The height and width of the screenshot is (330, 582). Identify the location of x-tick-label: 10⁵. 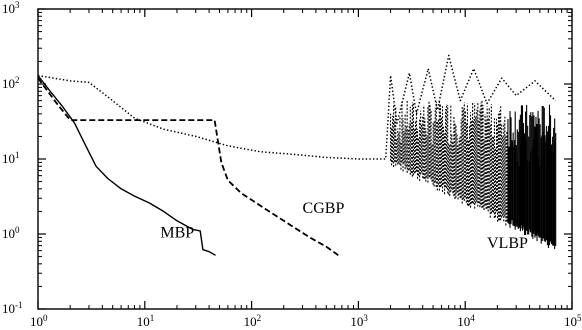
(573, 321).